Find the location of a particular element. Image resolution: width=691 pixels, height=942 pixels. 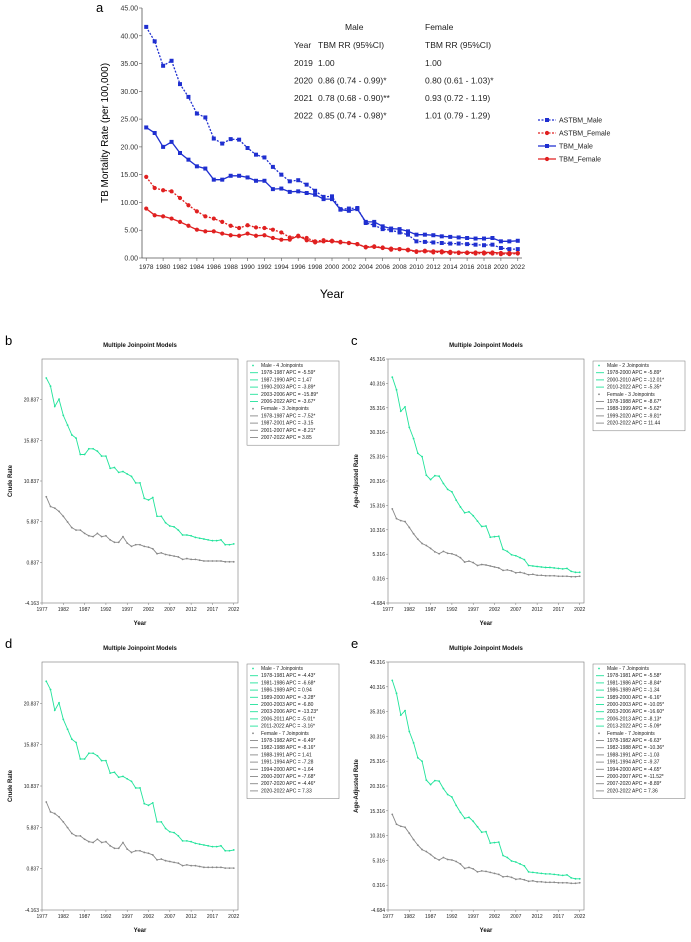

x-axis-title-b: Year is located at coordinates (140, 623).